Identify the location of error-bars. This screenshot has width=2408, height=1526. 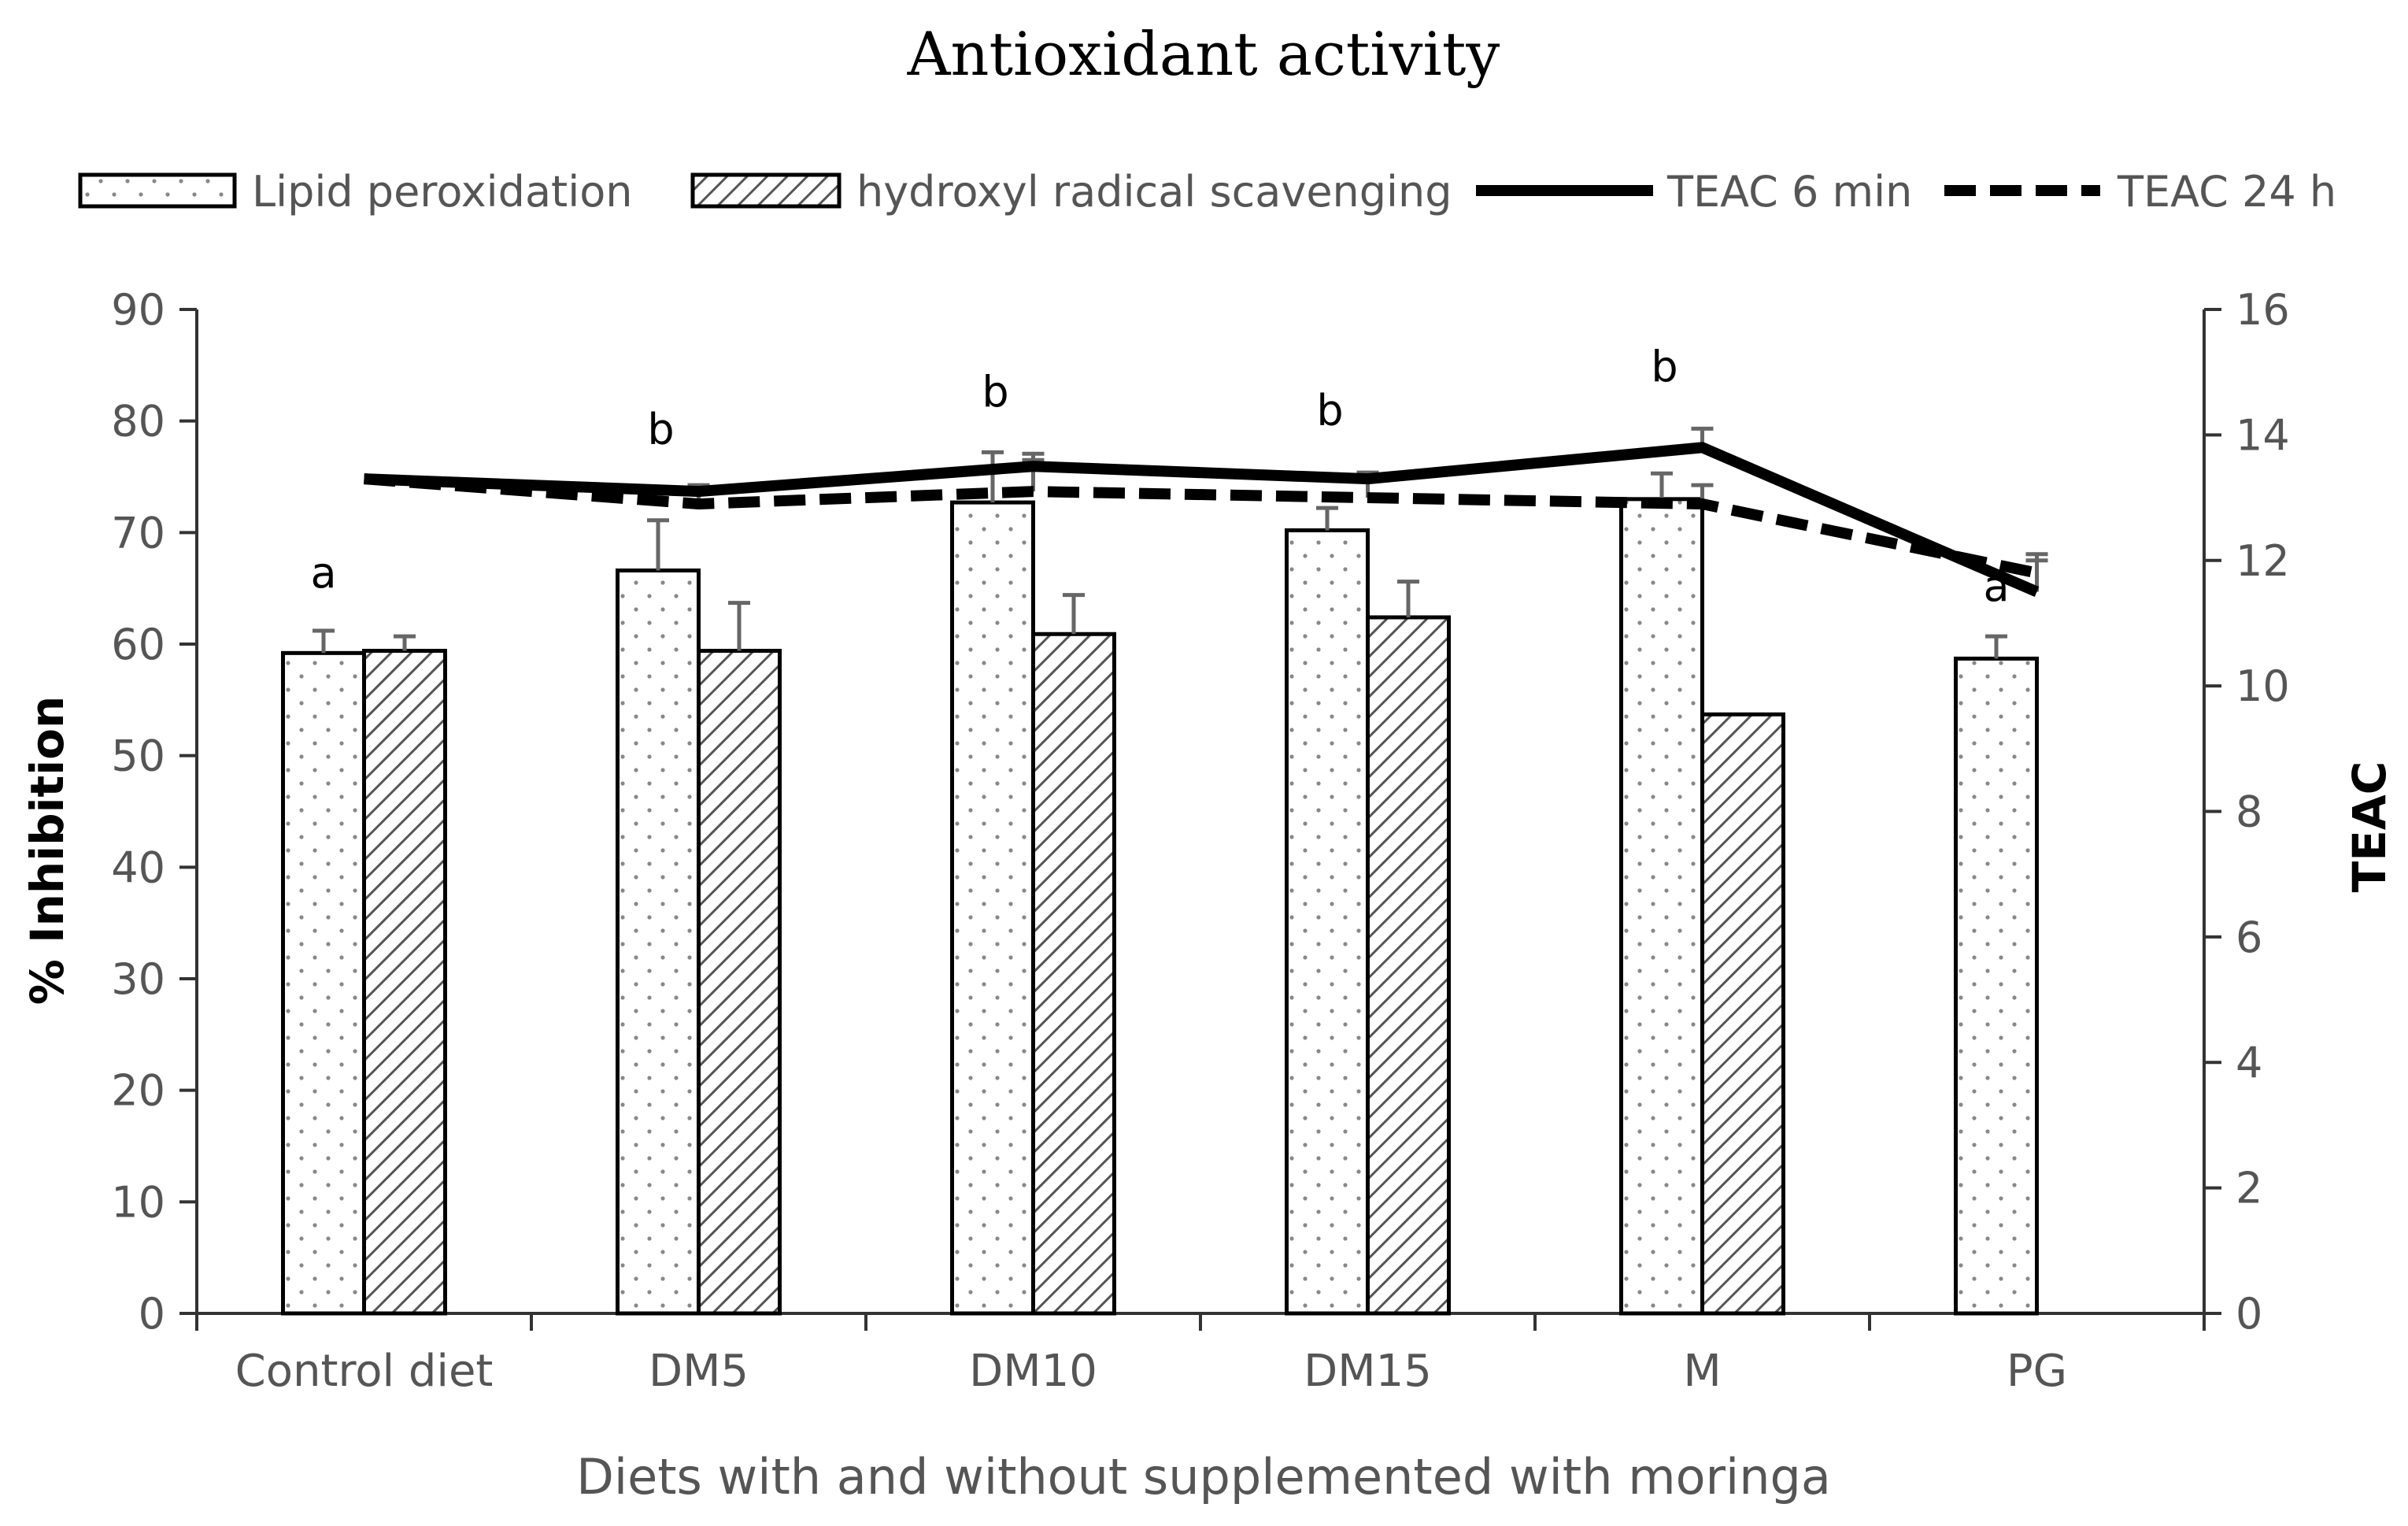
(1180, 542).